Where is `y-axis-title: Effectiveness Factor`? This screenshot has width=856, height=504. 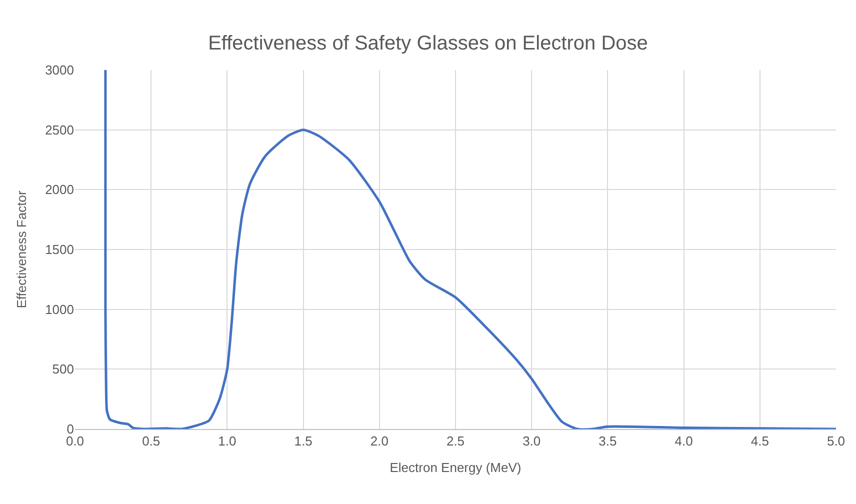 y-axis-title: Effectiveness Factor is located at coordinates (22, 249).